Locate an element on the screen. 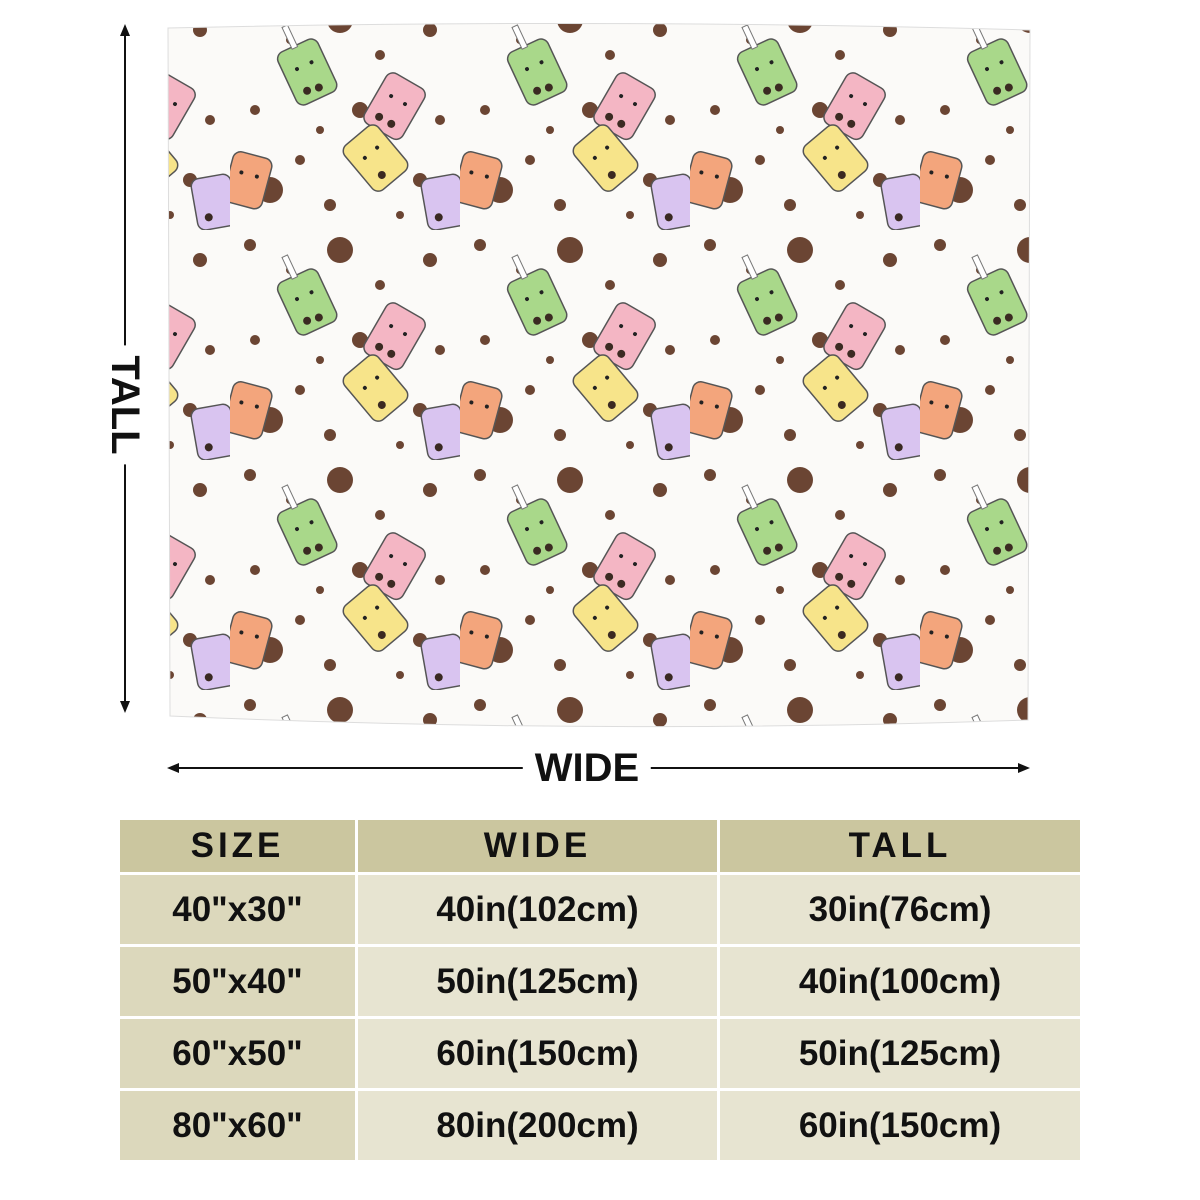  table-cell: 40in(102cm) is located at coordinates (537, 909).